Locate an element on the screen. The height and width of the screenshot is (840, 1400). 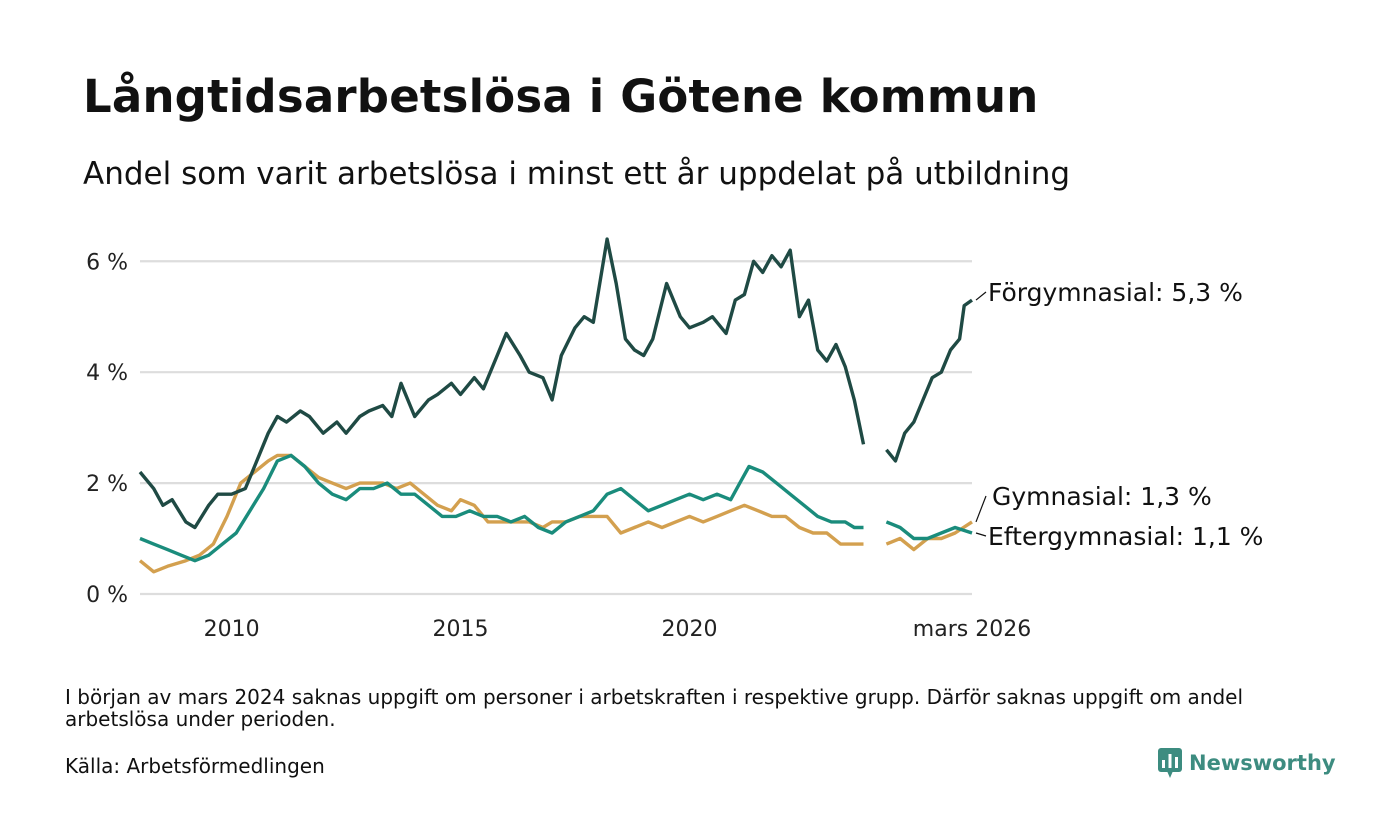
series-label-gymnasial: Gymnasial: 1,3 % is located at coordinates (1102, 496).